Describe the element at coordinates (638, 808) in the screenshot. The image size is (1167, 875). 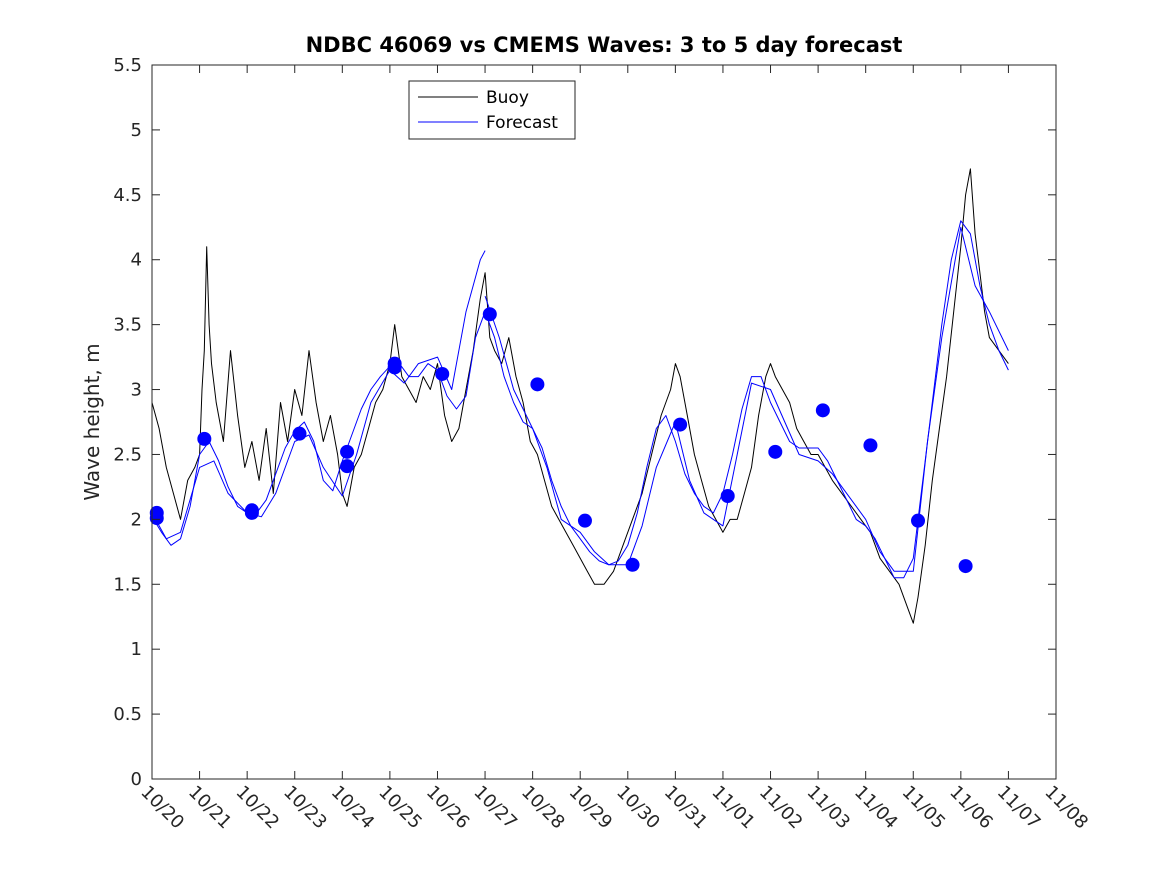
I see `x-tick-label: 10/30` at that location.